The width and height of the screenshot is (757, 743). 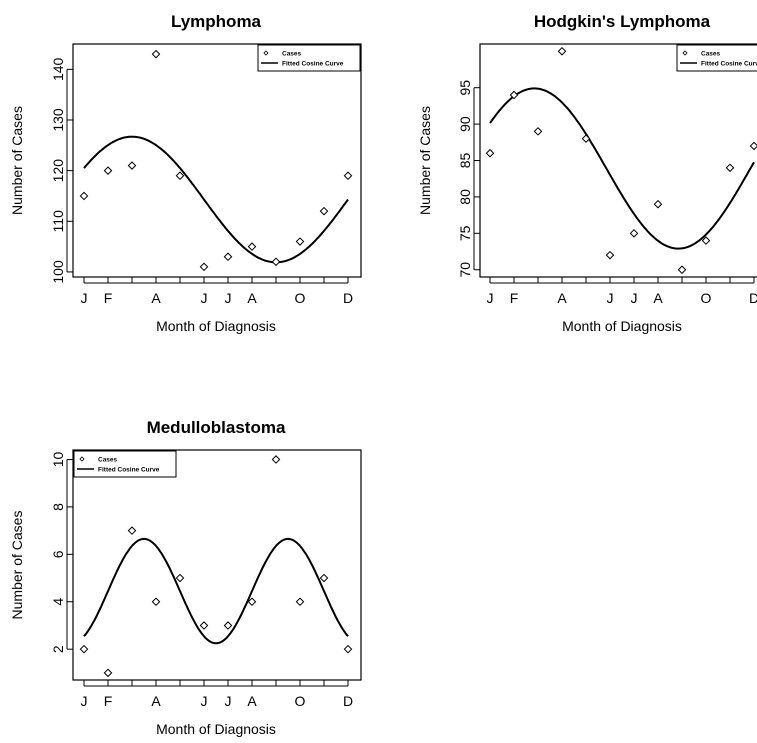 I want to click on y-tick-label: 75, so click(x=465, y=233).